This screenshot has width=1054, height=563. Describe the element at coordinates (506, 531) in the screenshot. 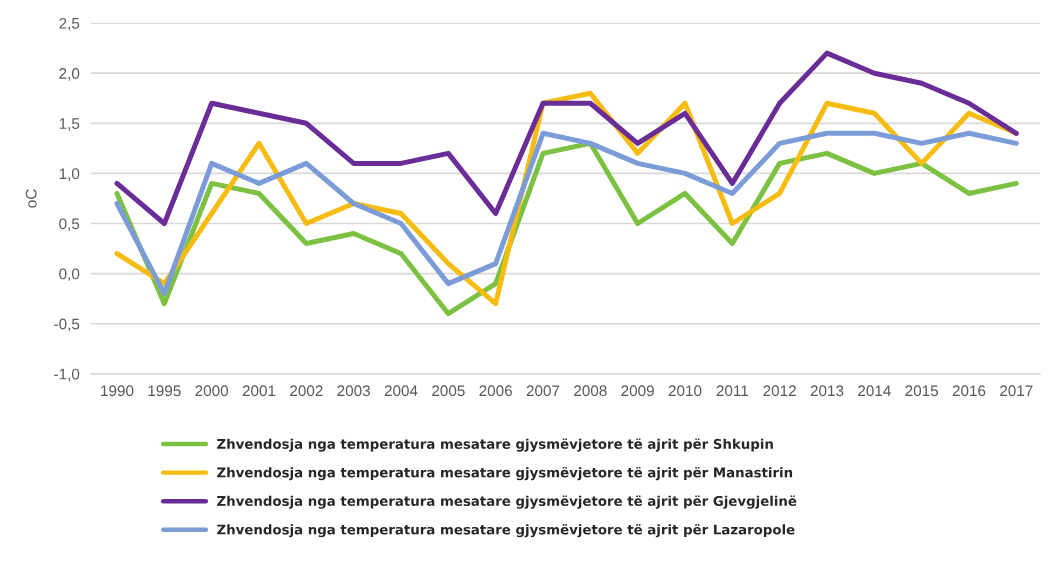

I see `legend-label: Zhvendosja nga temperatura mesatare gjysmëvjetore të ajrit për Lazaropole` at that location.